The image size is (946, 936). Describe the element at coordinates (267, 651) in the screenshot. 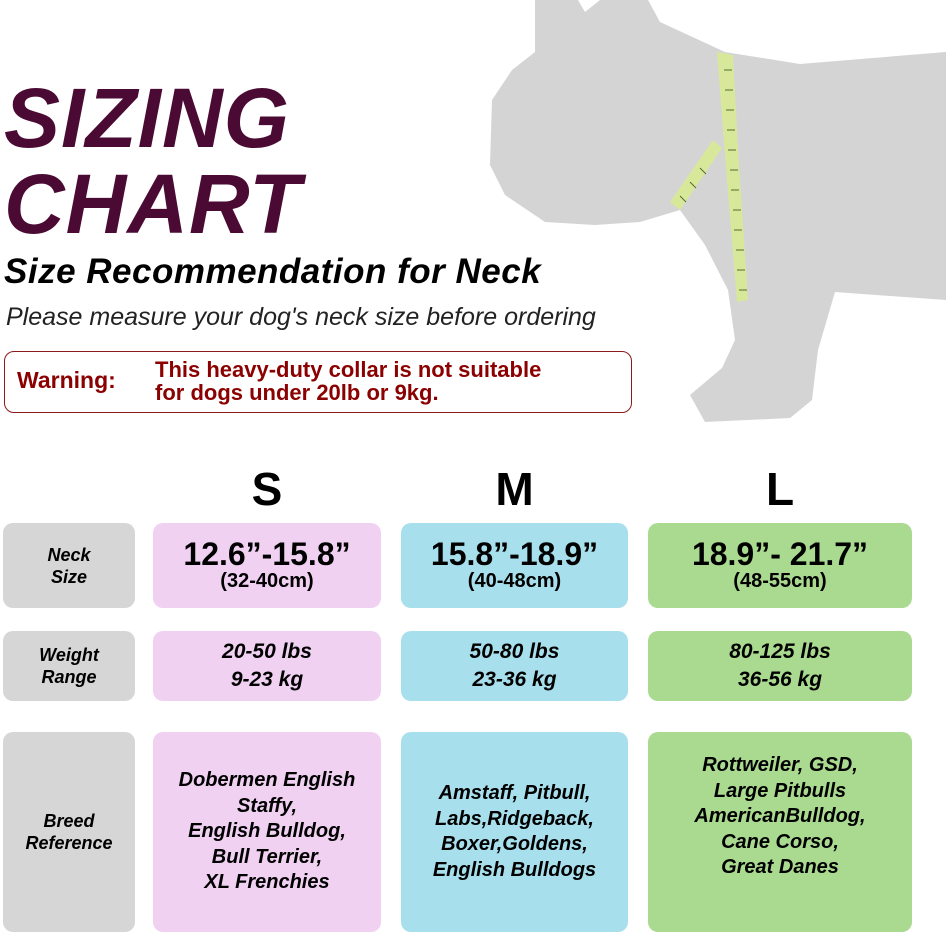

I see `weight-lbs: 20-50 lbs` at that location.